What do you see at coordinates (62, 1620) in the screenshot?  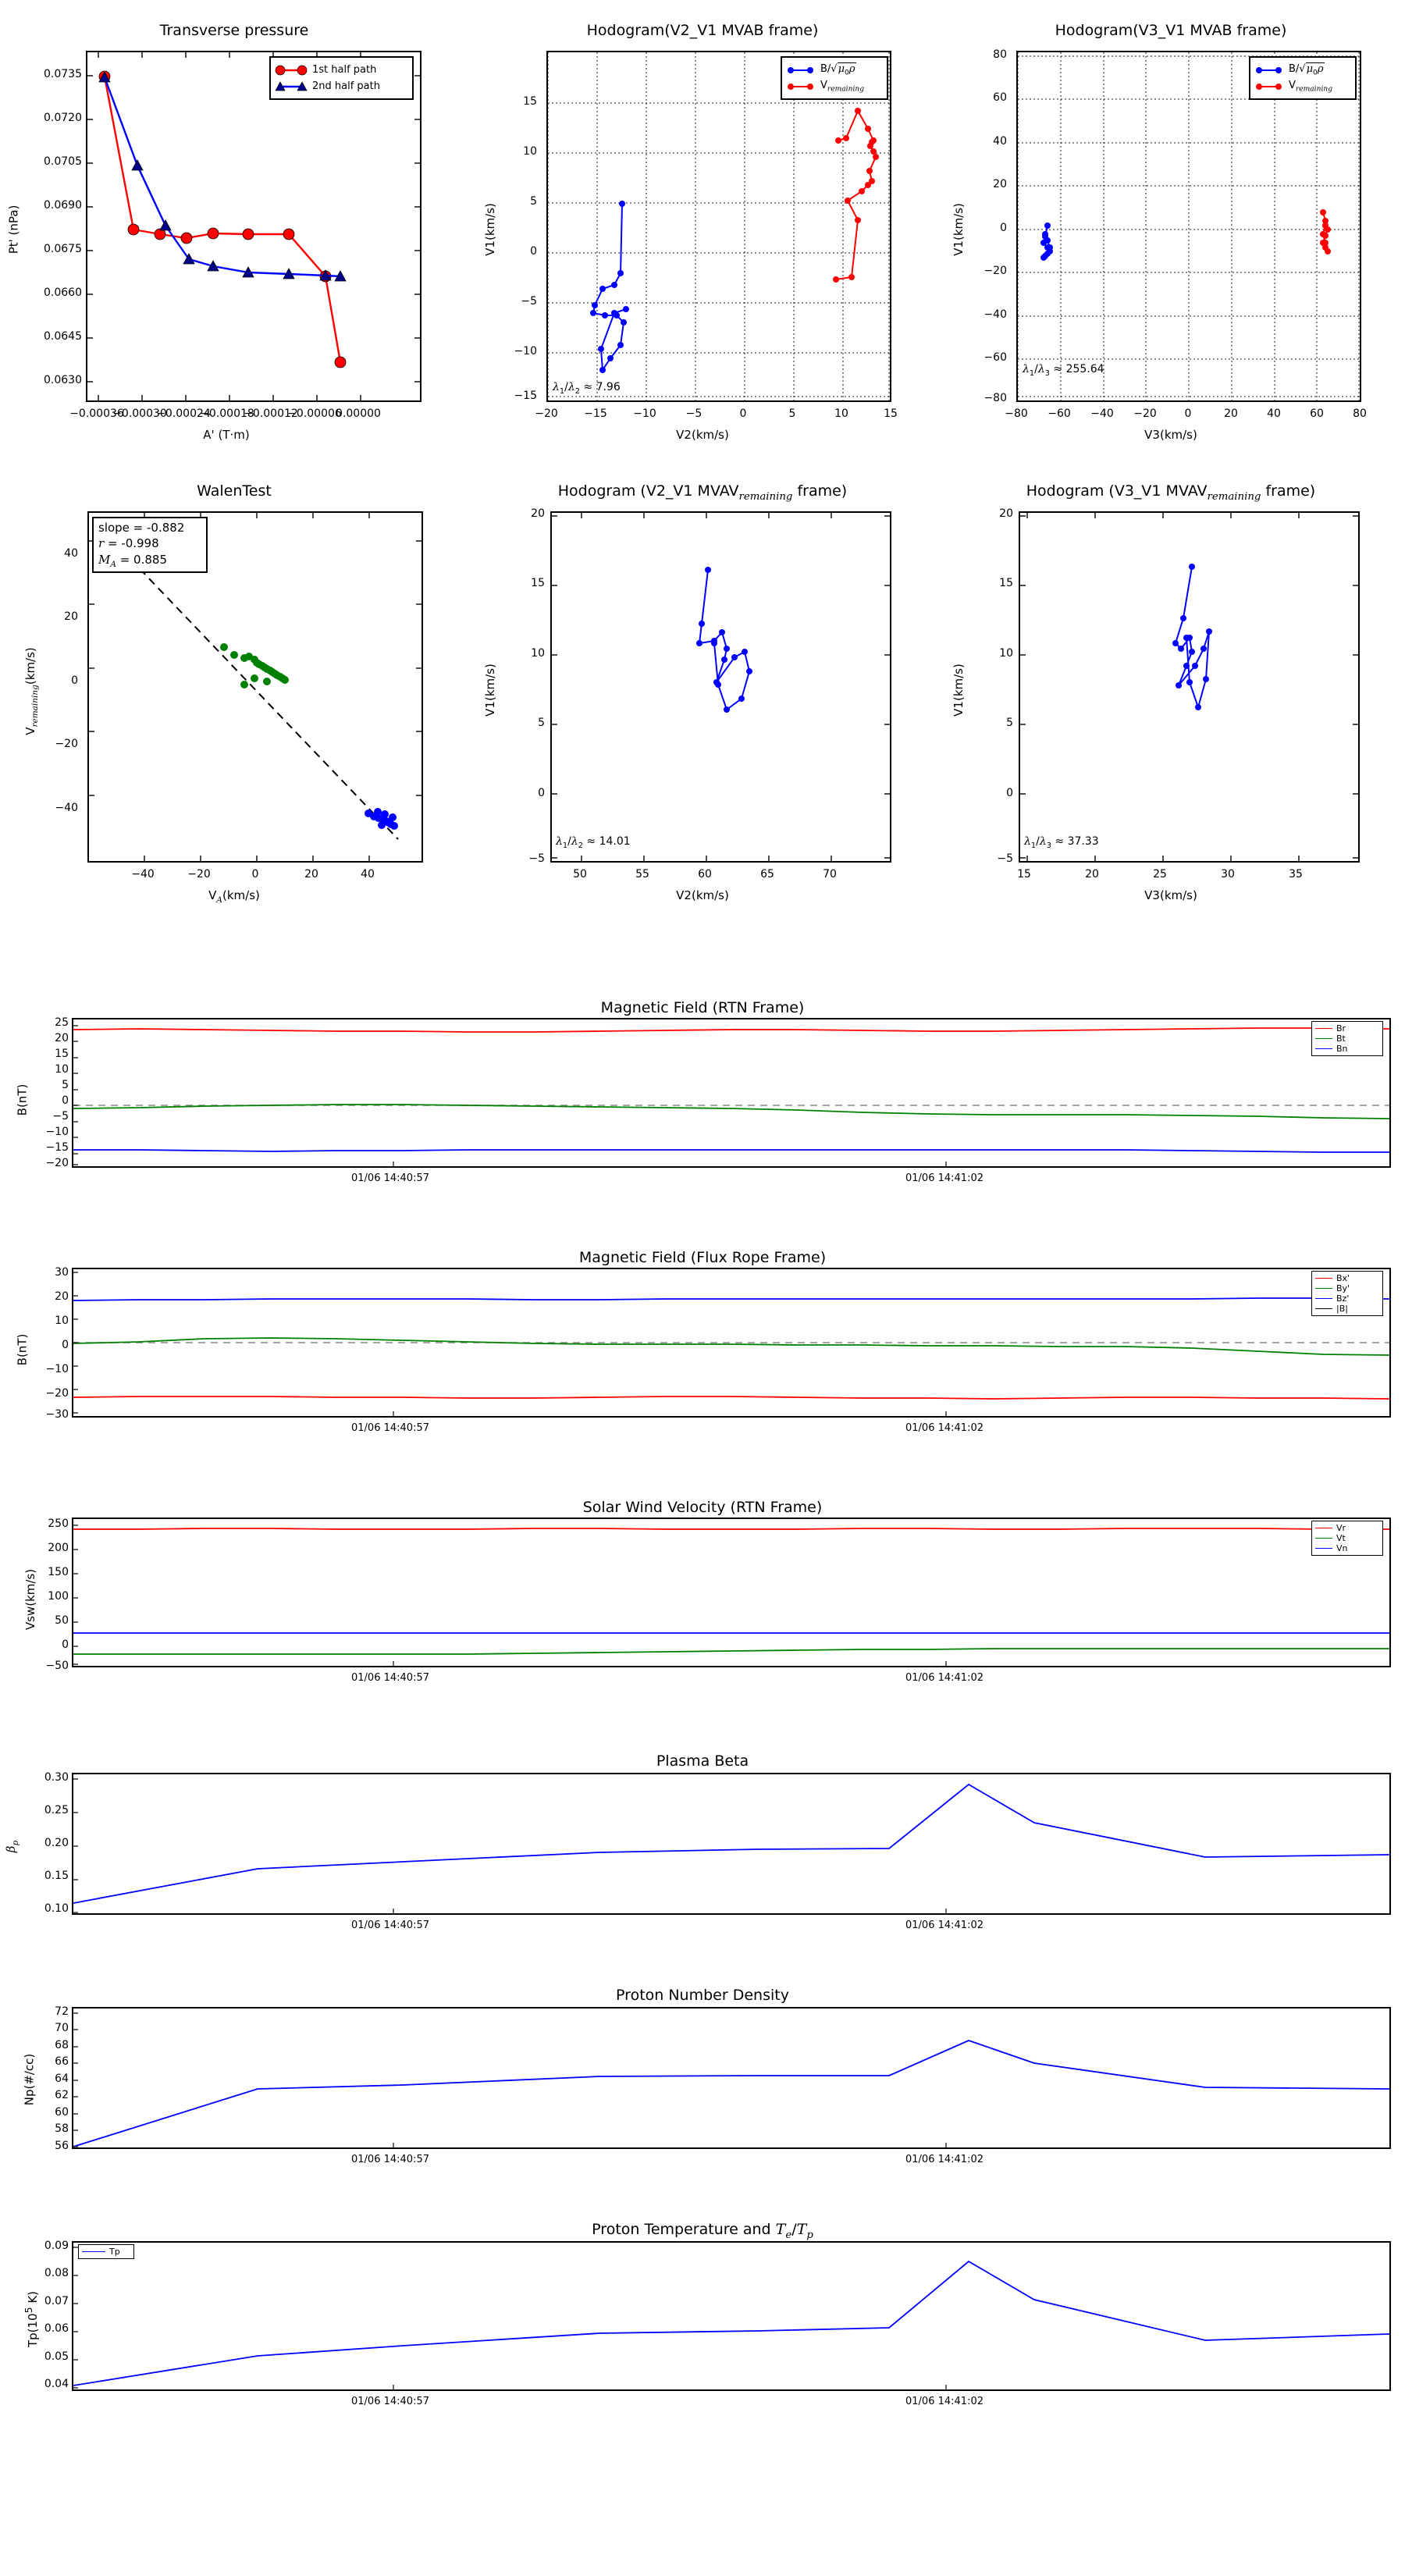 I see `y-tick: 50` at bounding box center [62, 1620].